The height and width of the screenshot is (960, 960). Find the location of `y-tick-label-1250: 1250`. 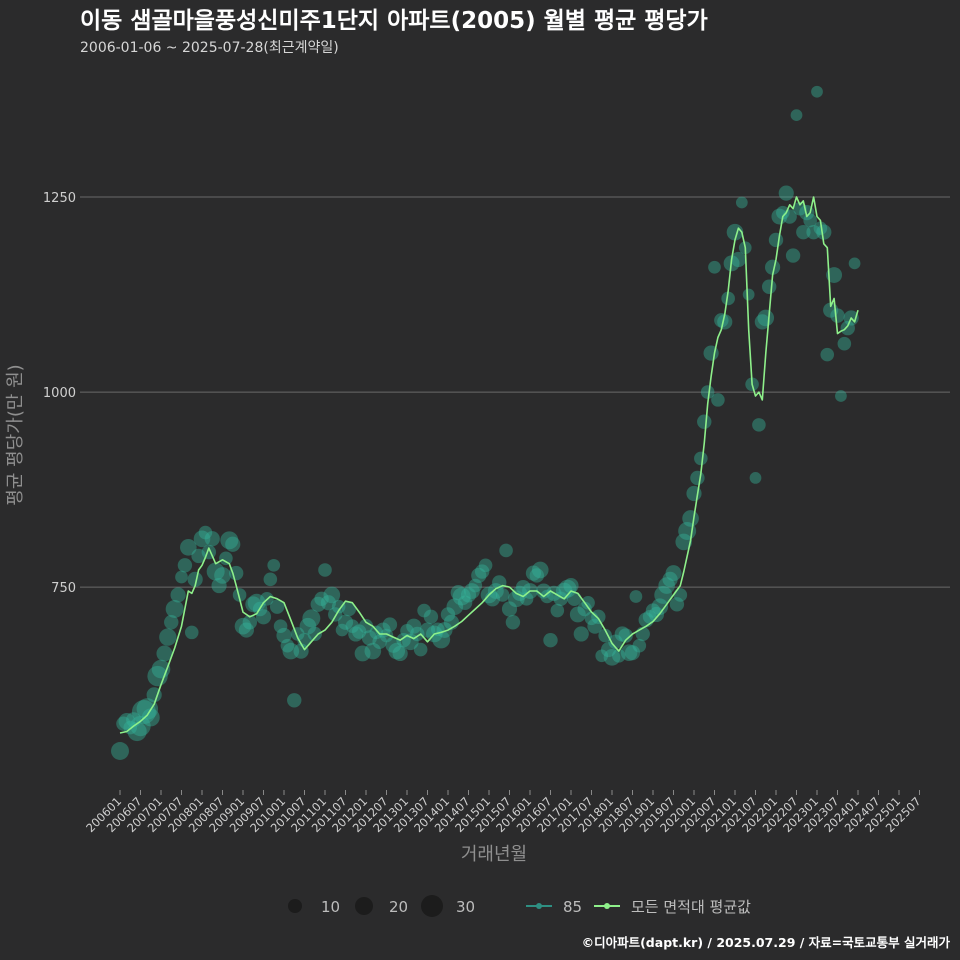

y-tick-label-1250: 1250 is located at coordinates (59, 198).